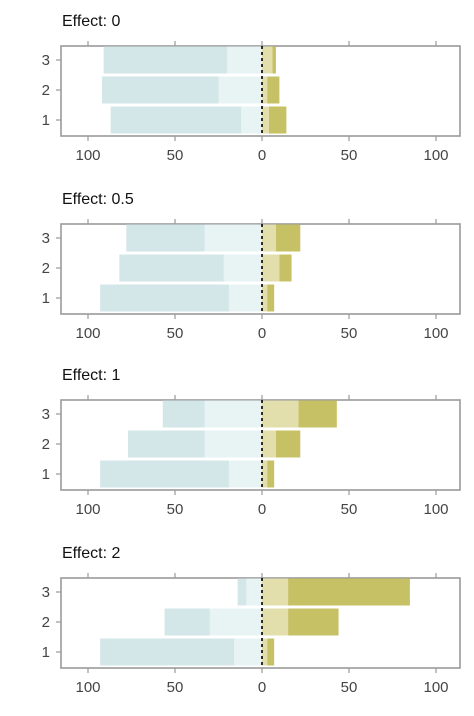 This screenshot has height=716, width=474. I want to click on panel-title: Effect: 0, so click(91, 21).